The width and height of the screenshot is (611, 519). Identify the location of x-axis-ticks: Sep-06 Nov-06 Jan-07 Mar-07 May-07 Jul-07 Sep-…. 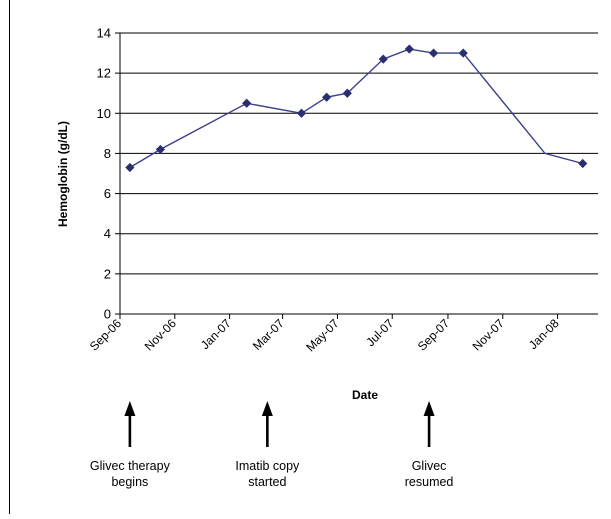
(324, 334).